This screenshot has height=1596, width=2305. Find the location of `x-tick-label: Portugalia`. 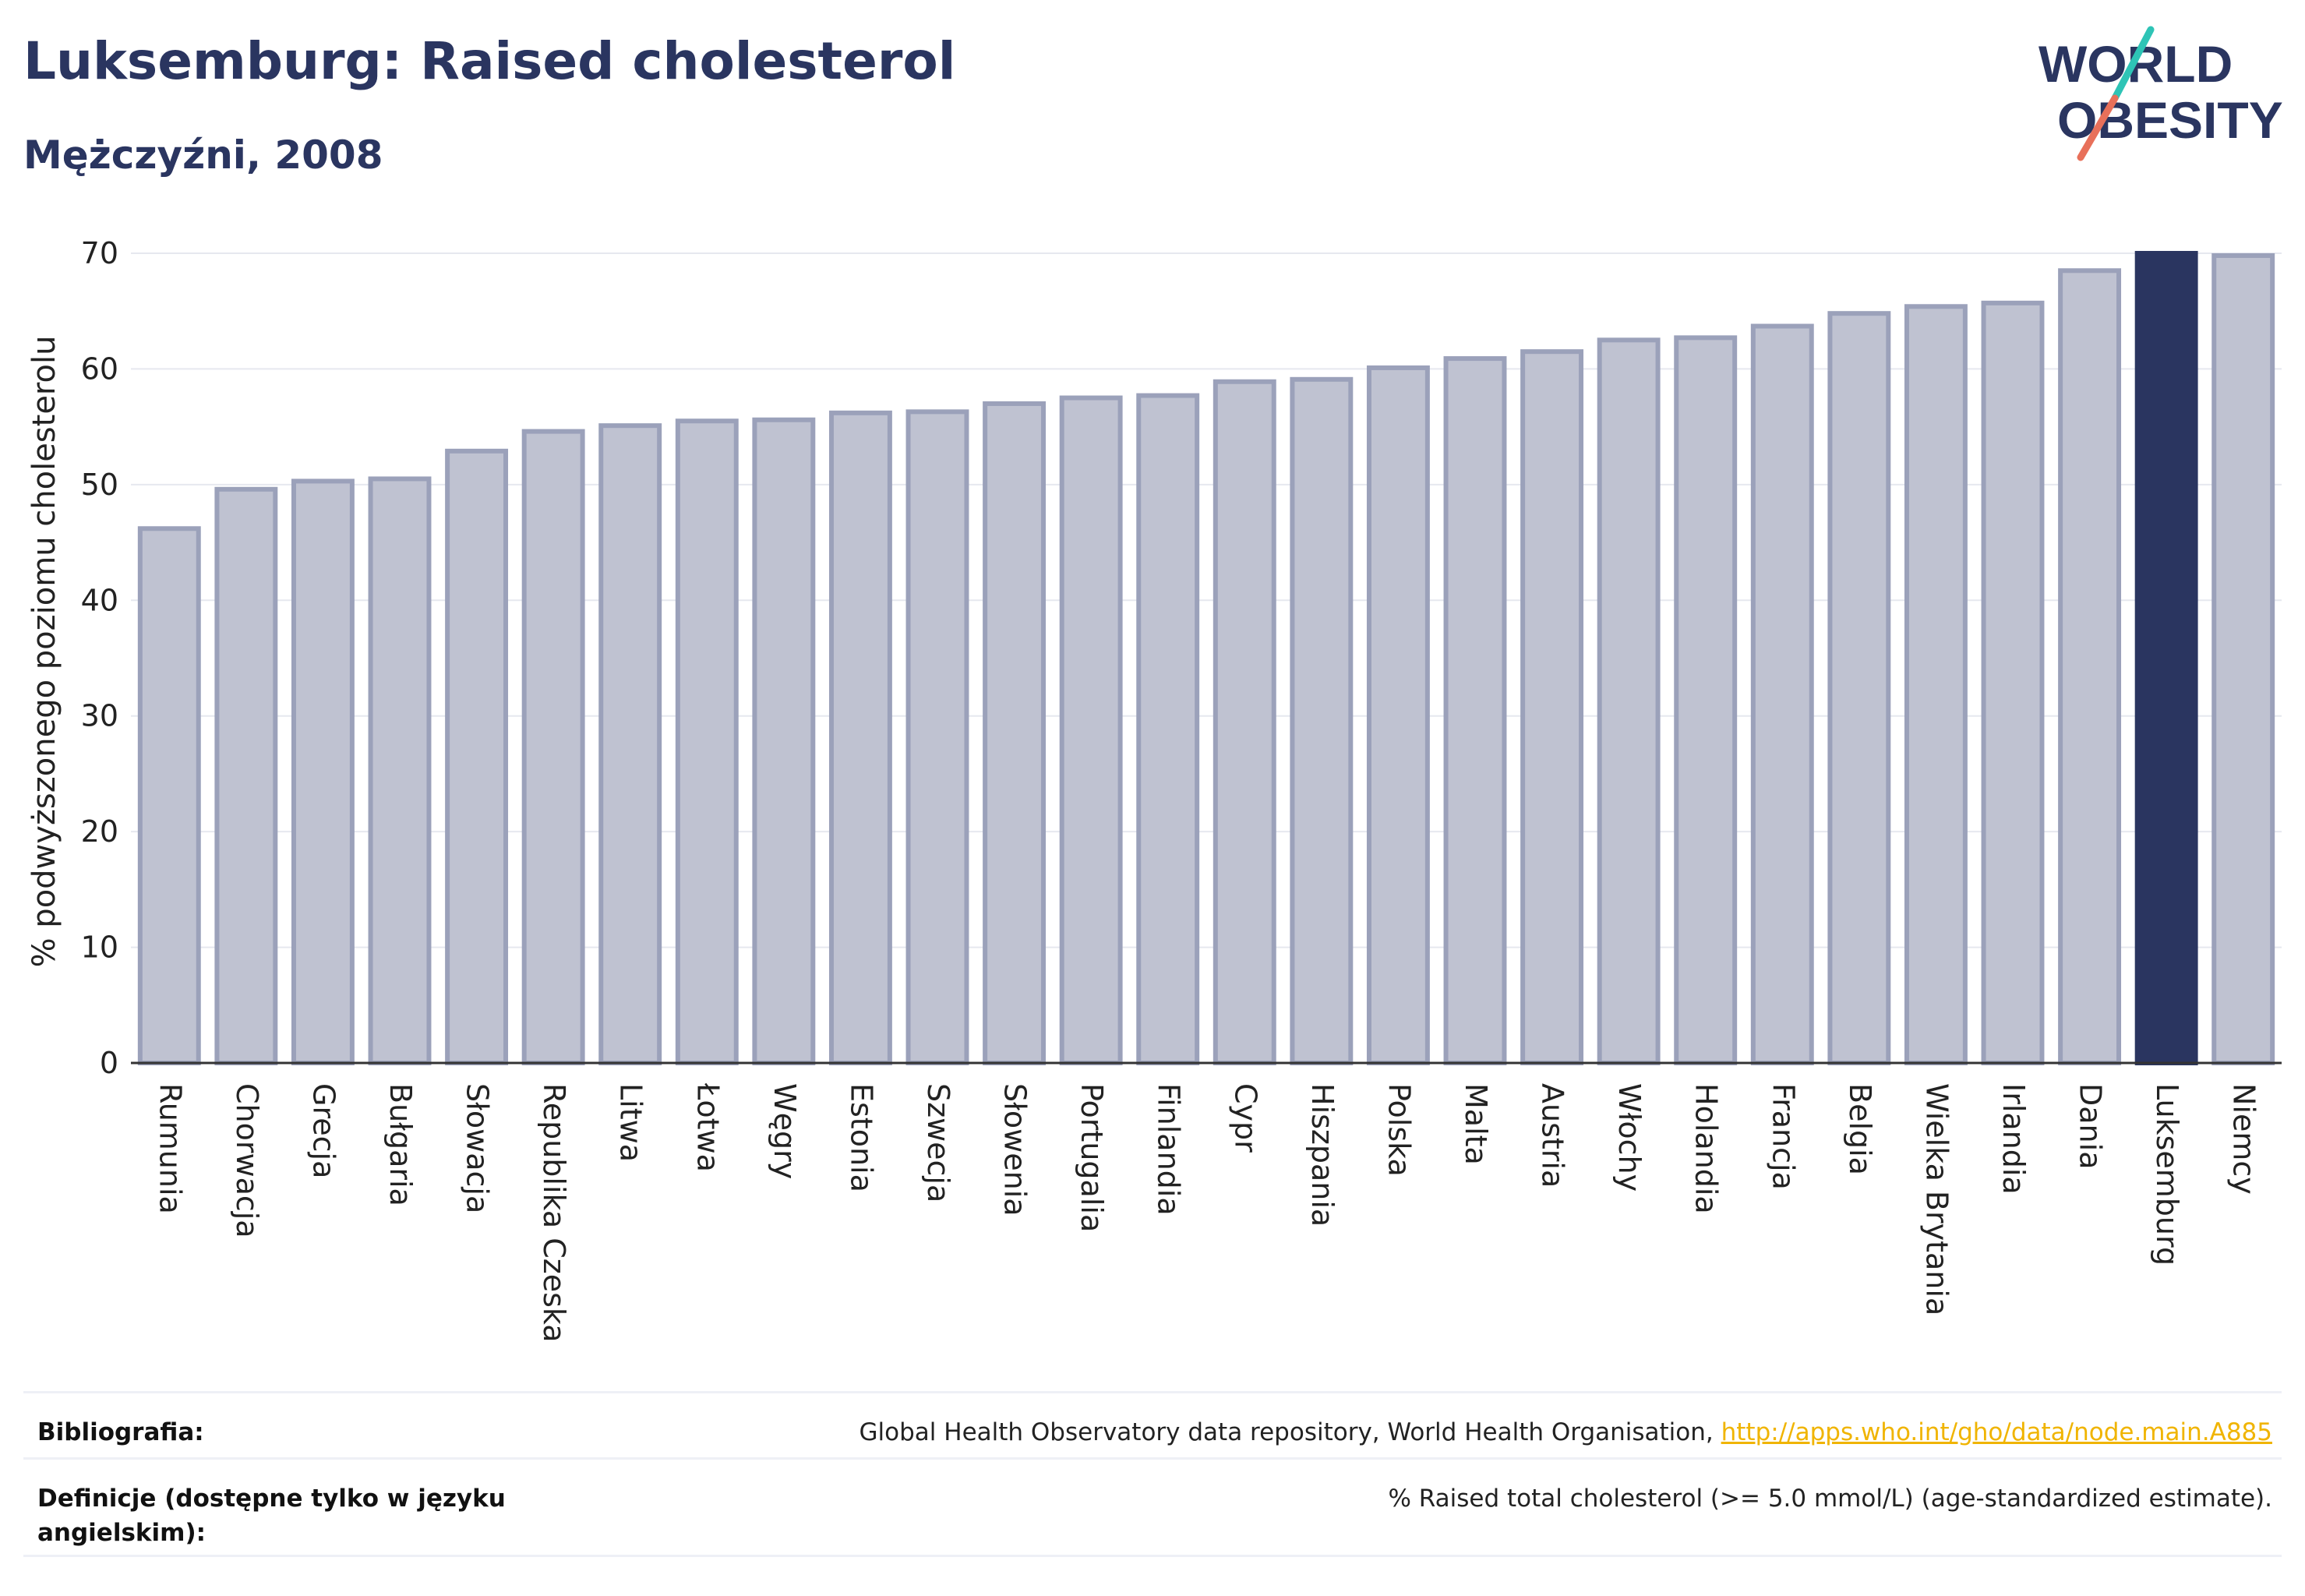

x-tick-label: Portugalia is located at coordinates (1092, 1157).